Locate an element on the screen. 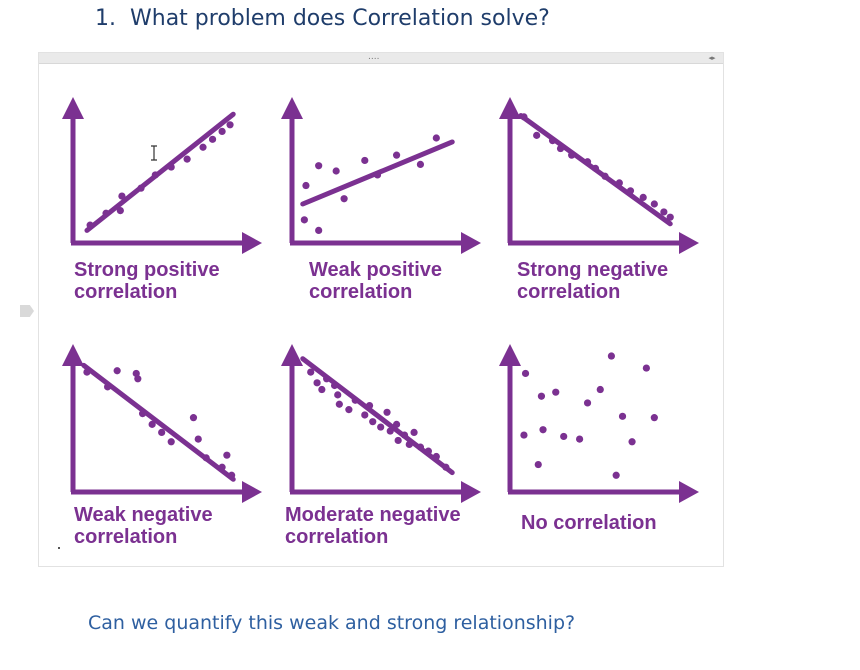 This screenshot has width=860, height=670. frame-pager-icon: ◂▸ is located at coordinates (712, 58).